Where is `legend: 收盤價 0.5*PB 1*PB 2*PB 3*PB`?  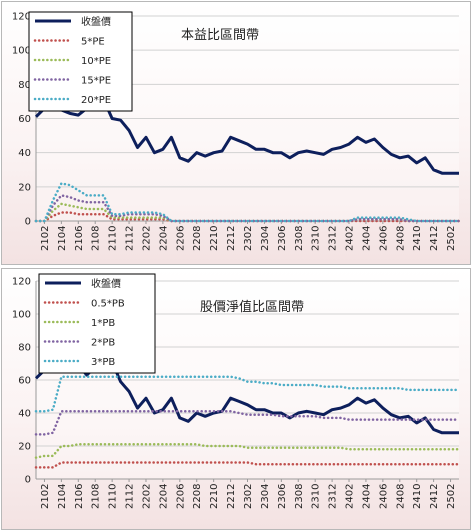
legend: 收盤價 0.5*PB 1*PB 2*PB 3*PB is located at coordinates (97, 323).